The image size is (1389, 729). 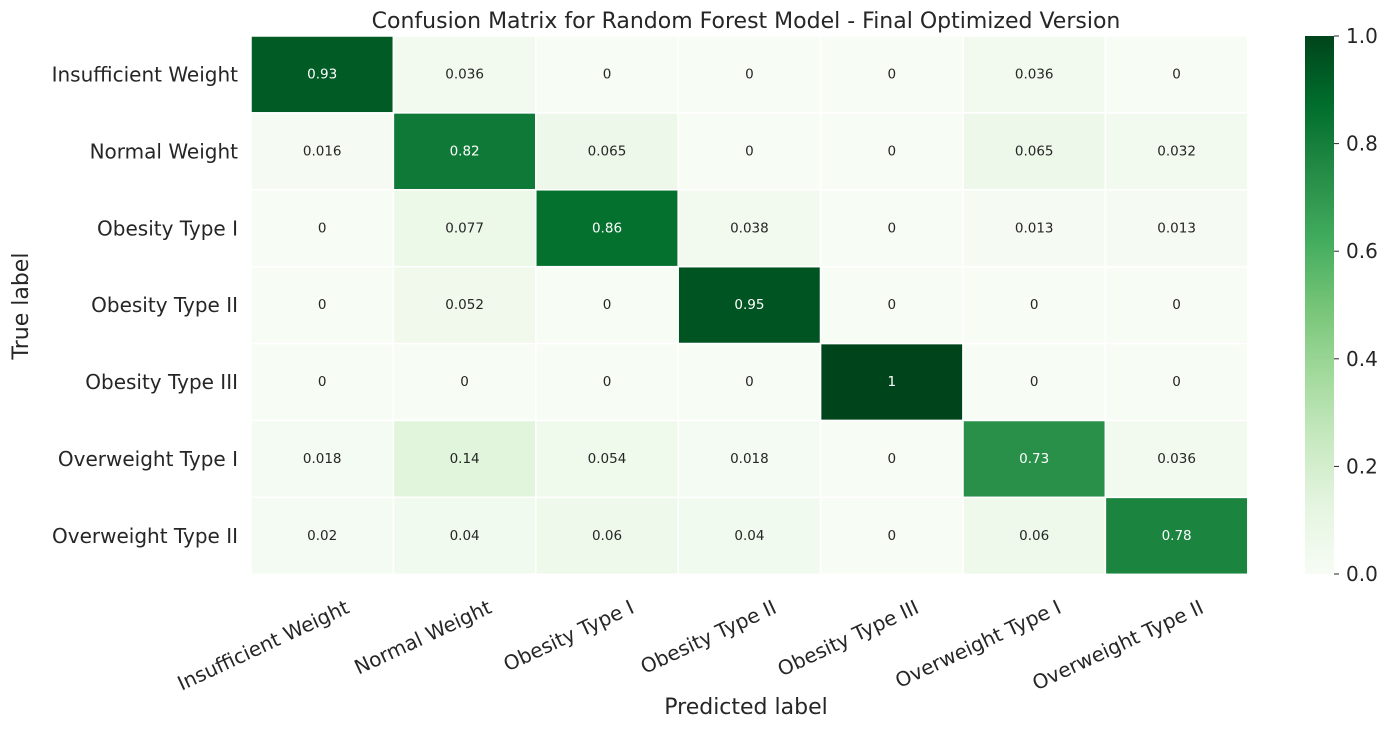 I want to click on cell-value-label: 0.032, so click(x=1176, y=151).